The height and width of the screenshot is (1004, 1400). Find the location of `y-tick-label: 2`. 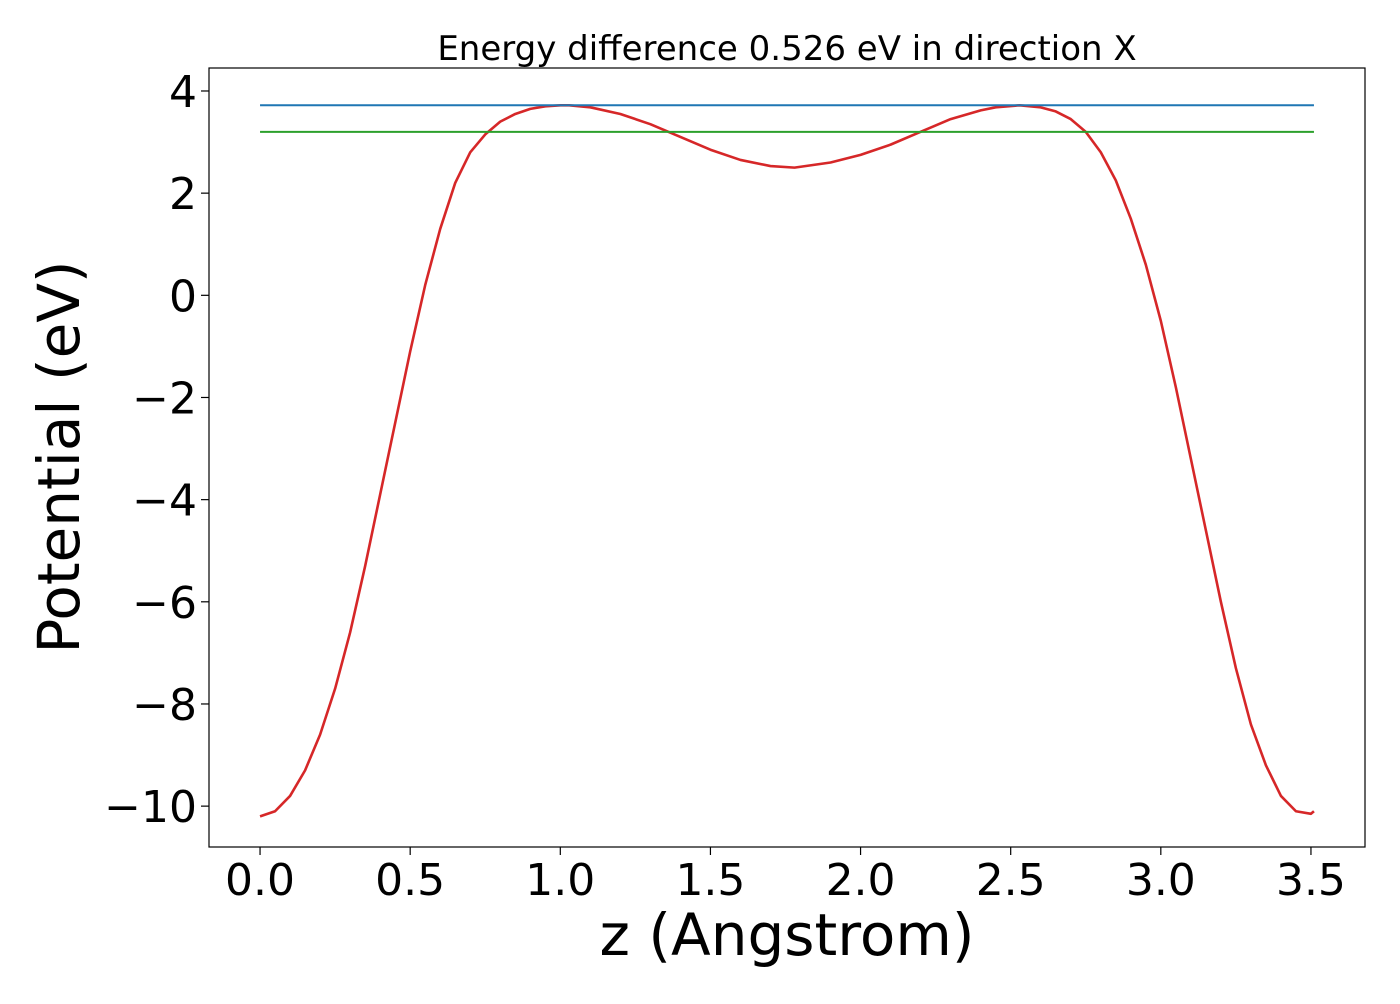

y-tick-label: 2 is located at coordinates (183, 194).